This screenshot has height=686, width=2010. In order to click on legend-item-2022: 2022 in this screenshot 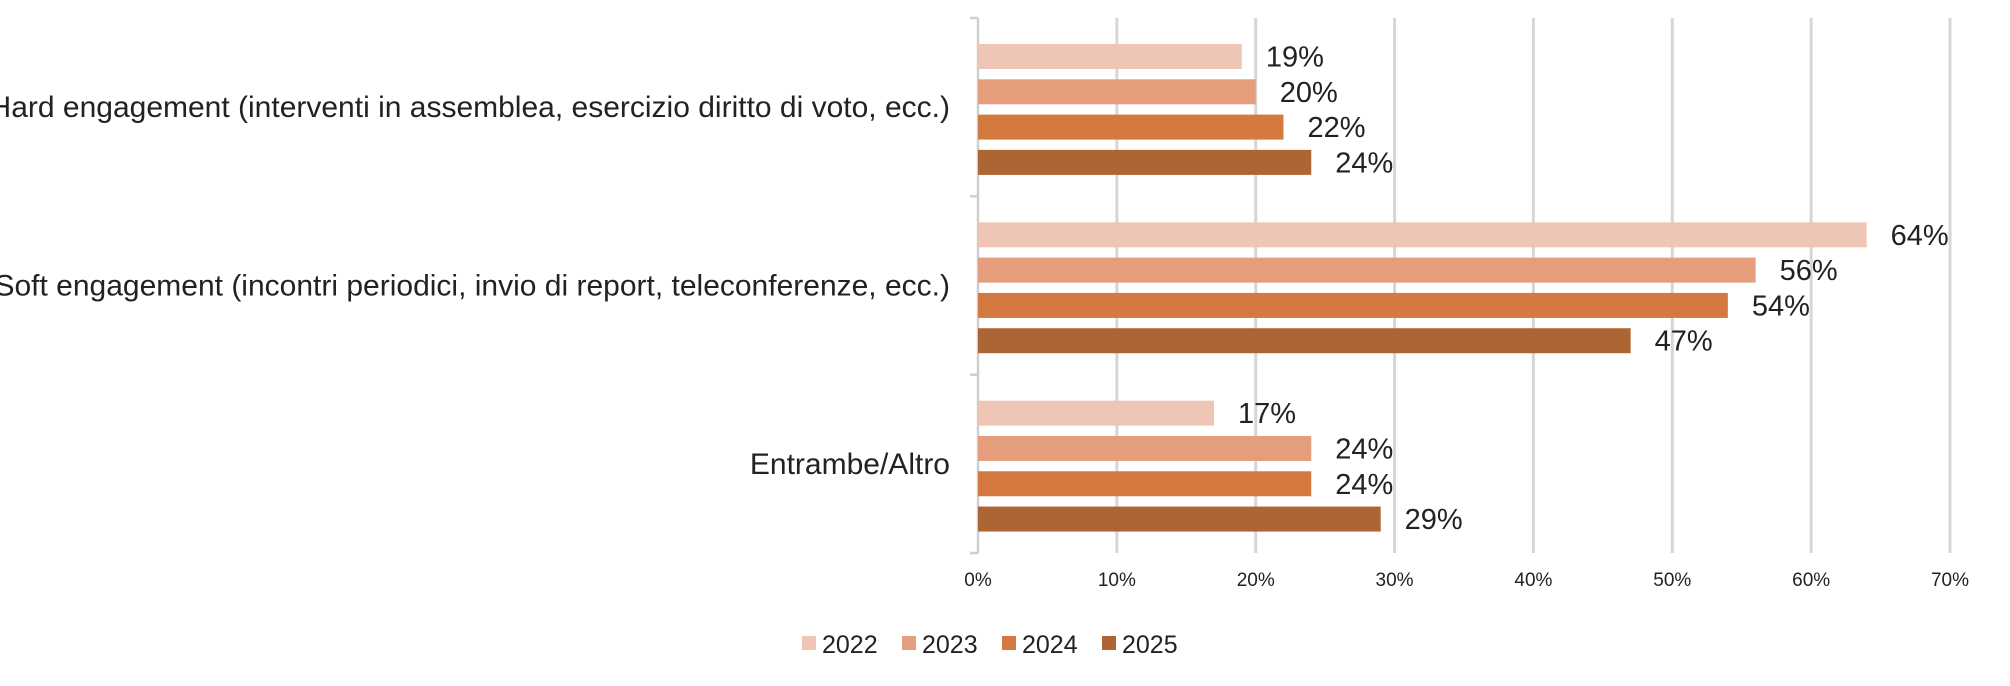, I will do `click(840, 645)`.